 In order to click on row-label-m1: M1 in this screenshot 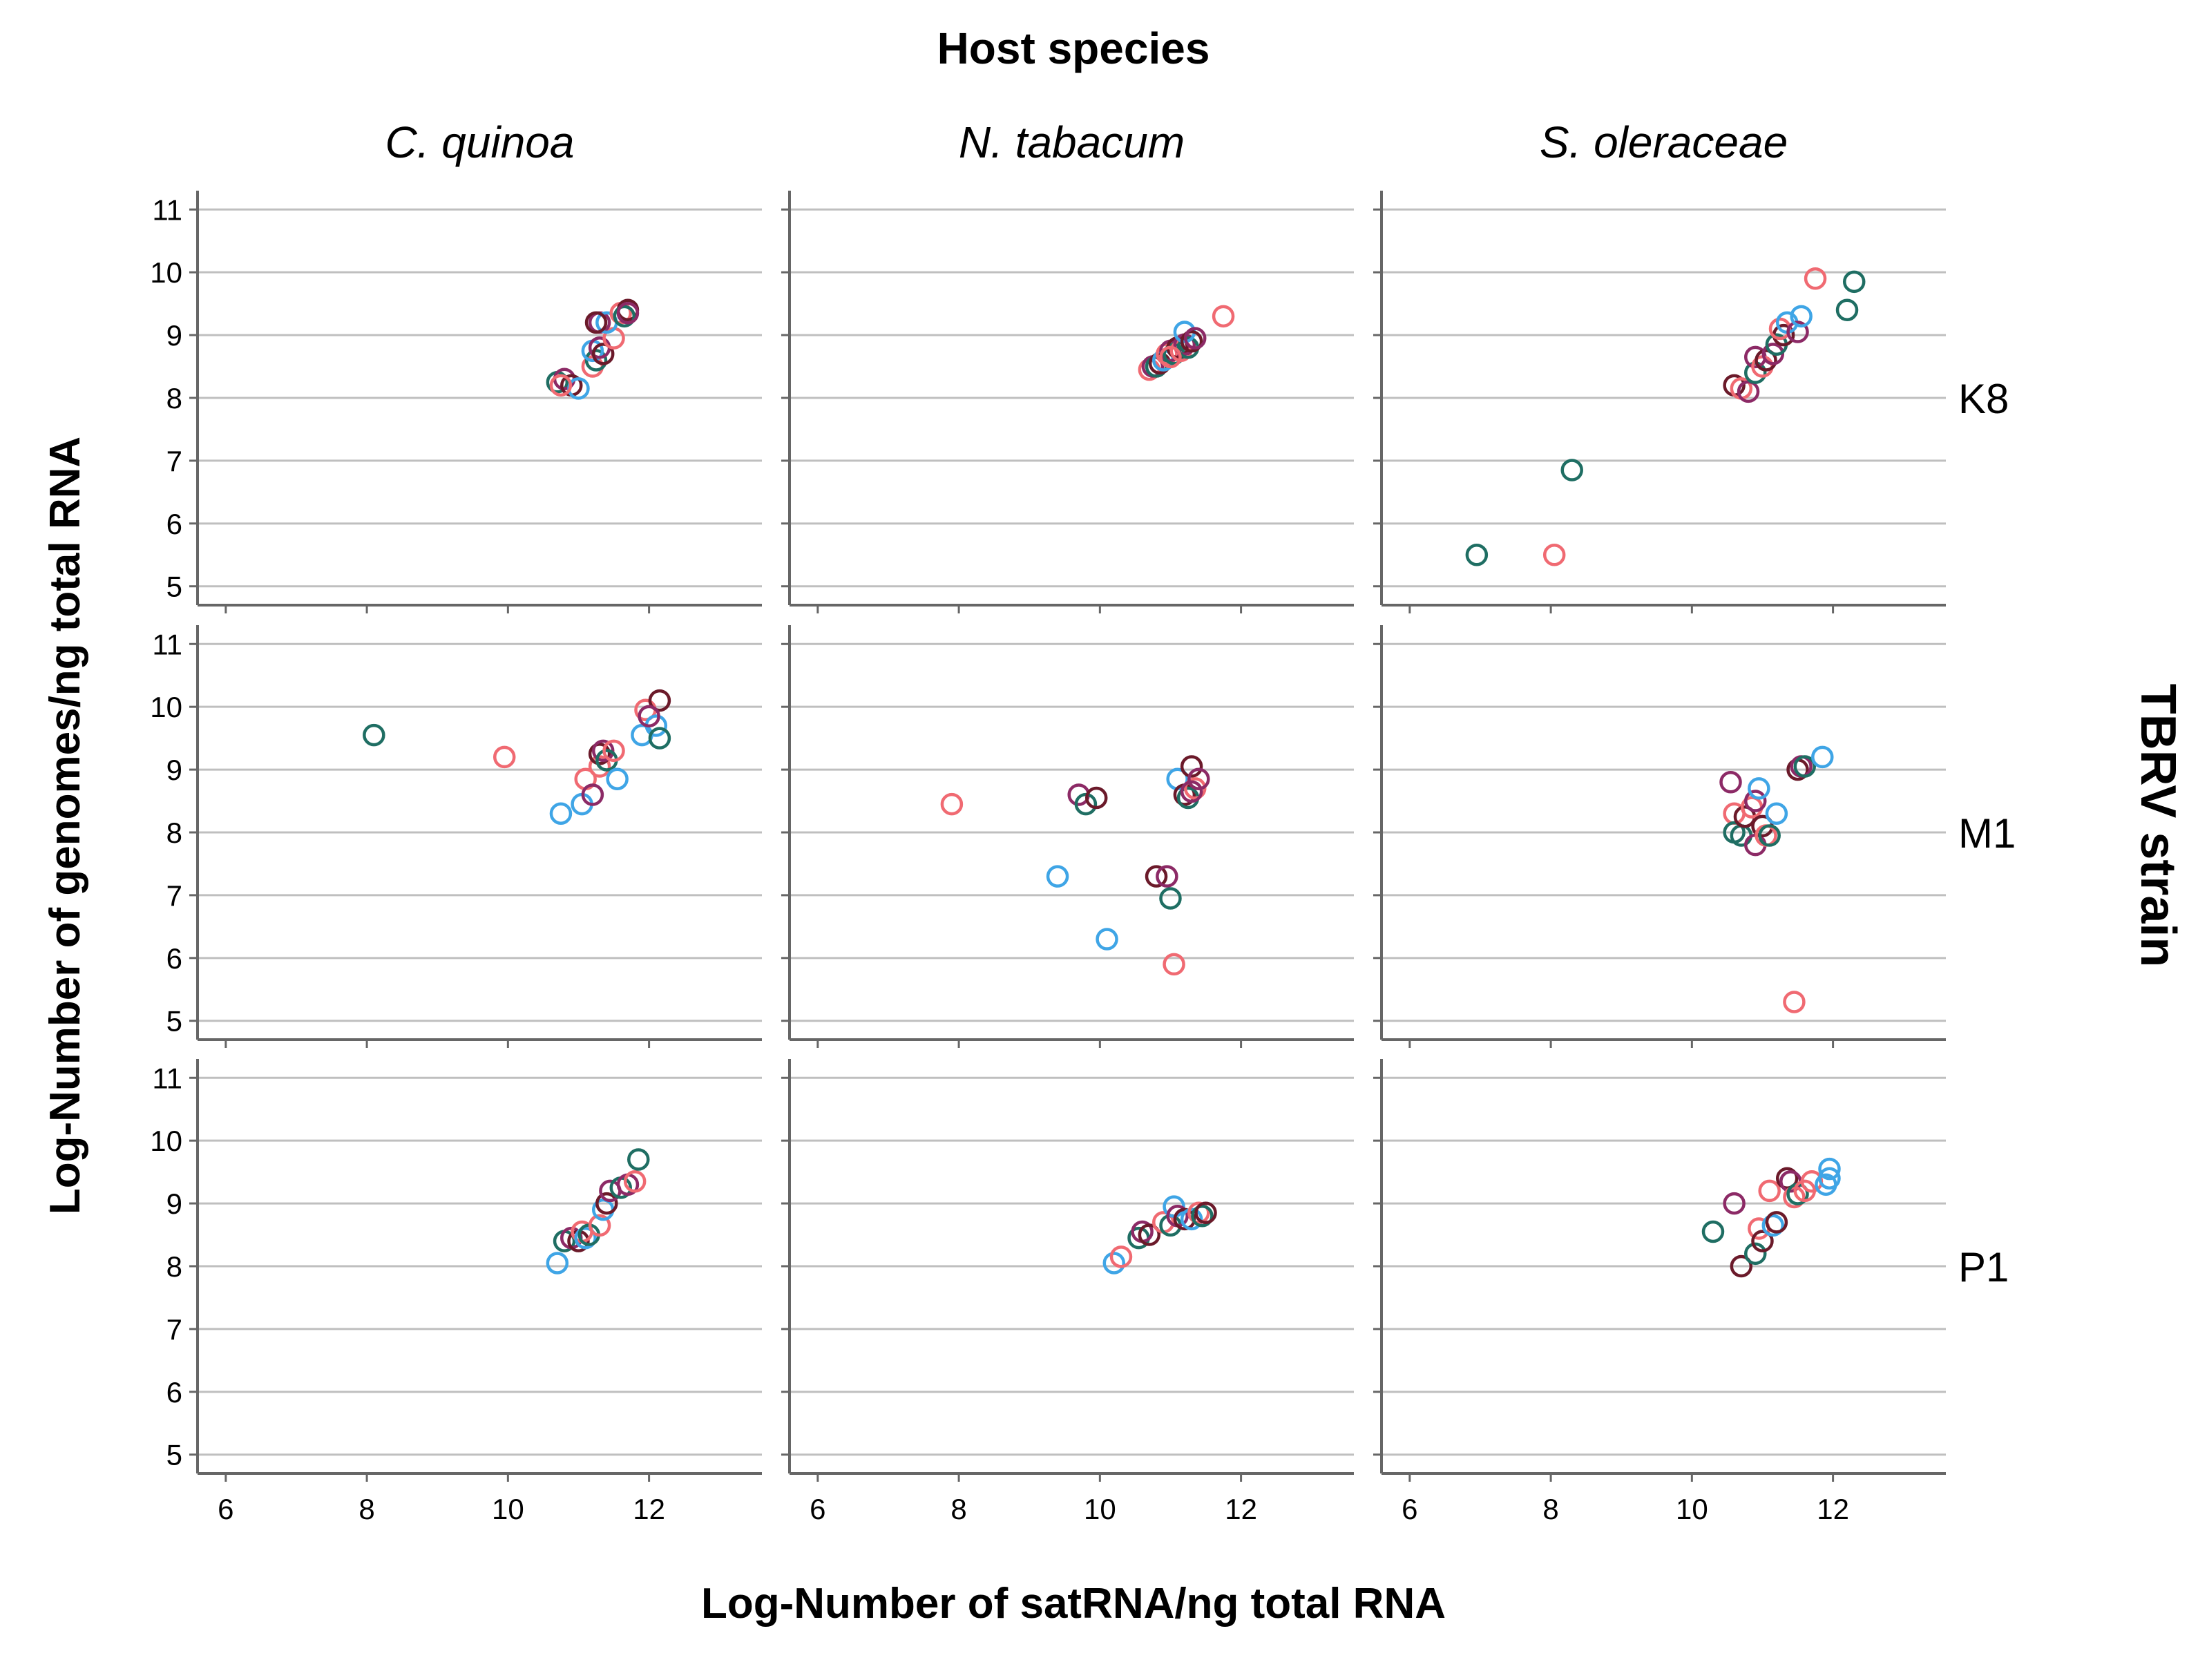, I will do `click(1987, 833)`.